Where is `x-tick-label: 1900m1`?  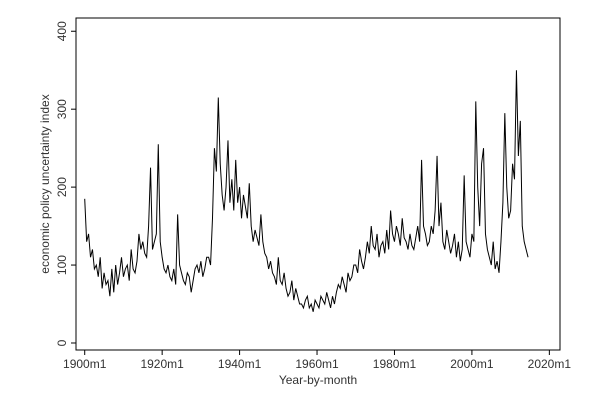 x-tick-label: 1900m1 is located at coordinates (85, 364).